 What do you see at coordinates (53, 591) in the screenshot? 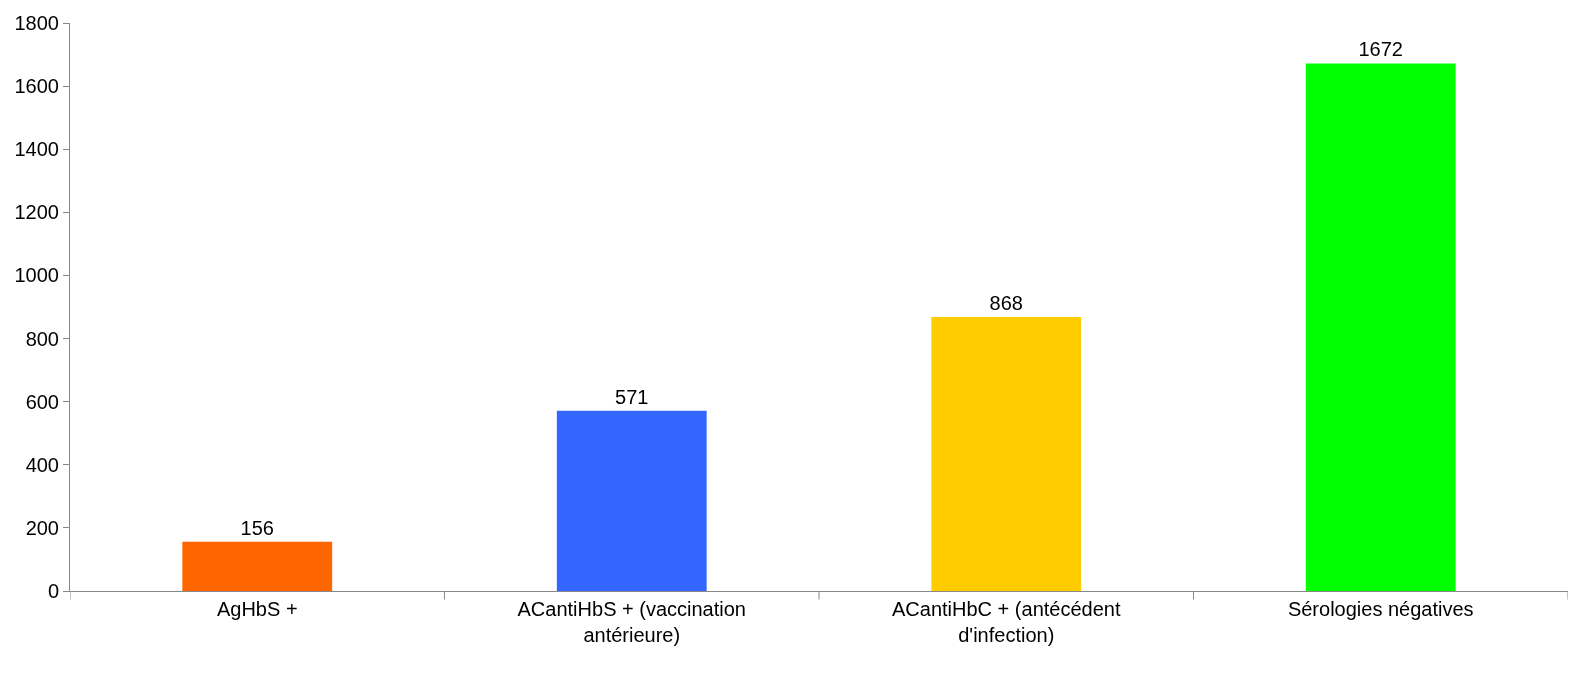
I see `y-tick-label: 0` at bounding box center [53, 591].